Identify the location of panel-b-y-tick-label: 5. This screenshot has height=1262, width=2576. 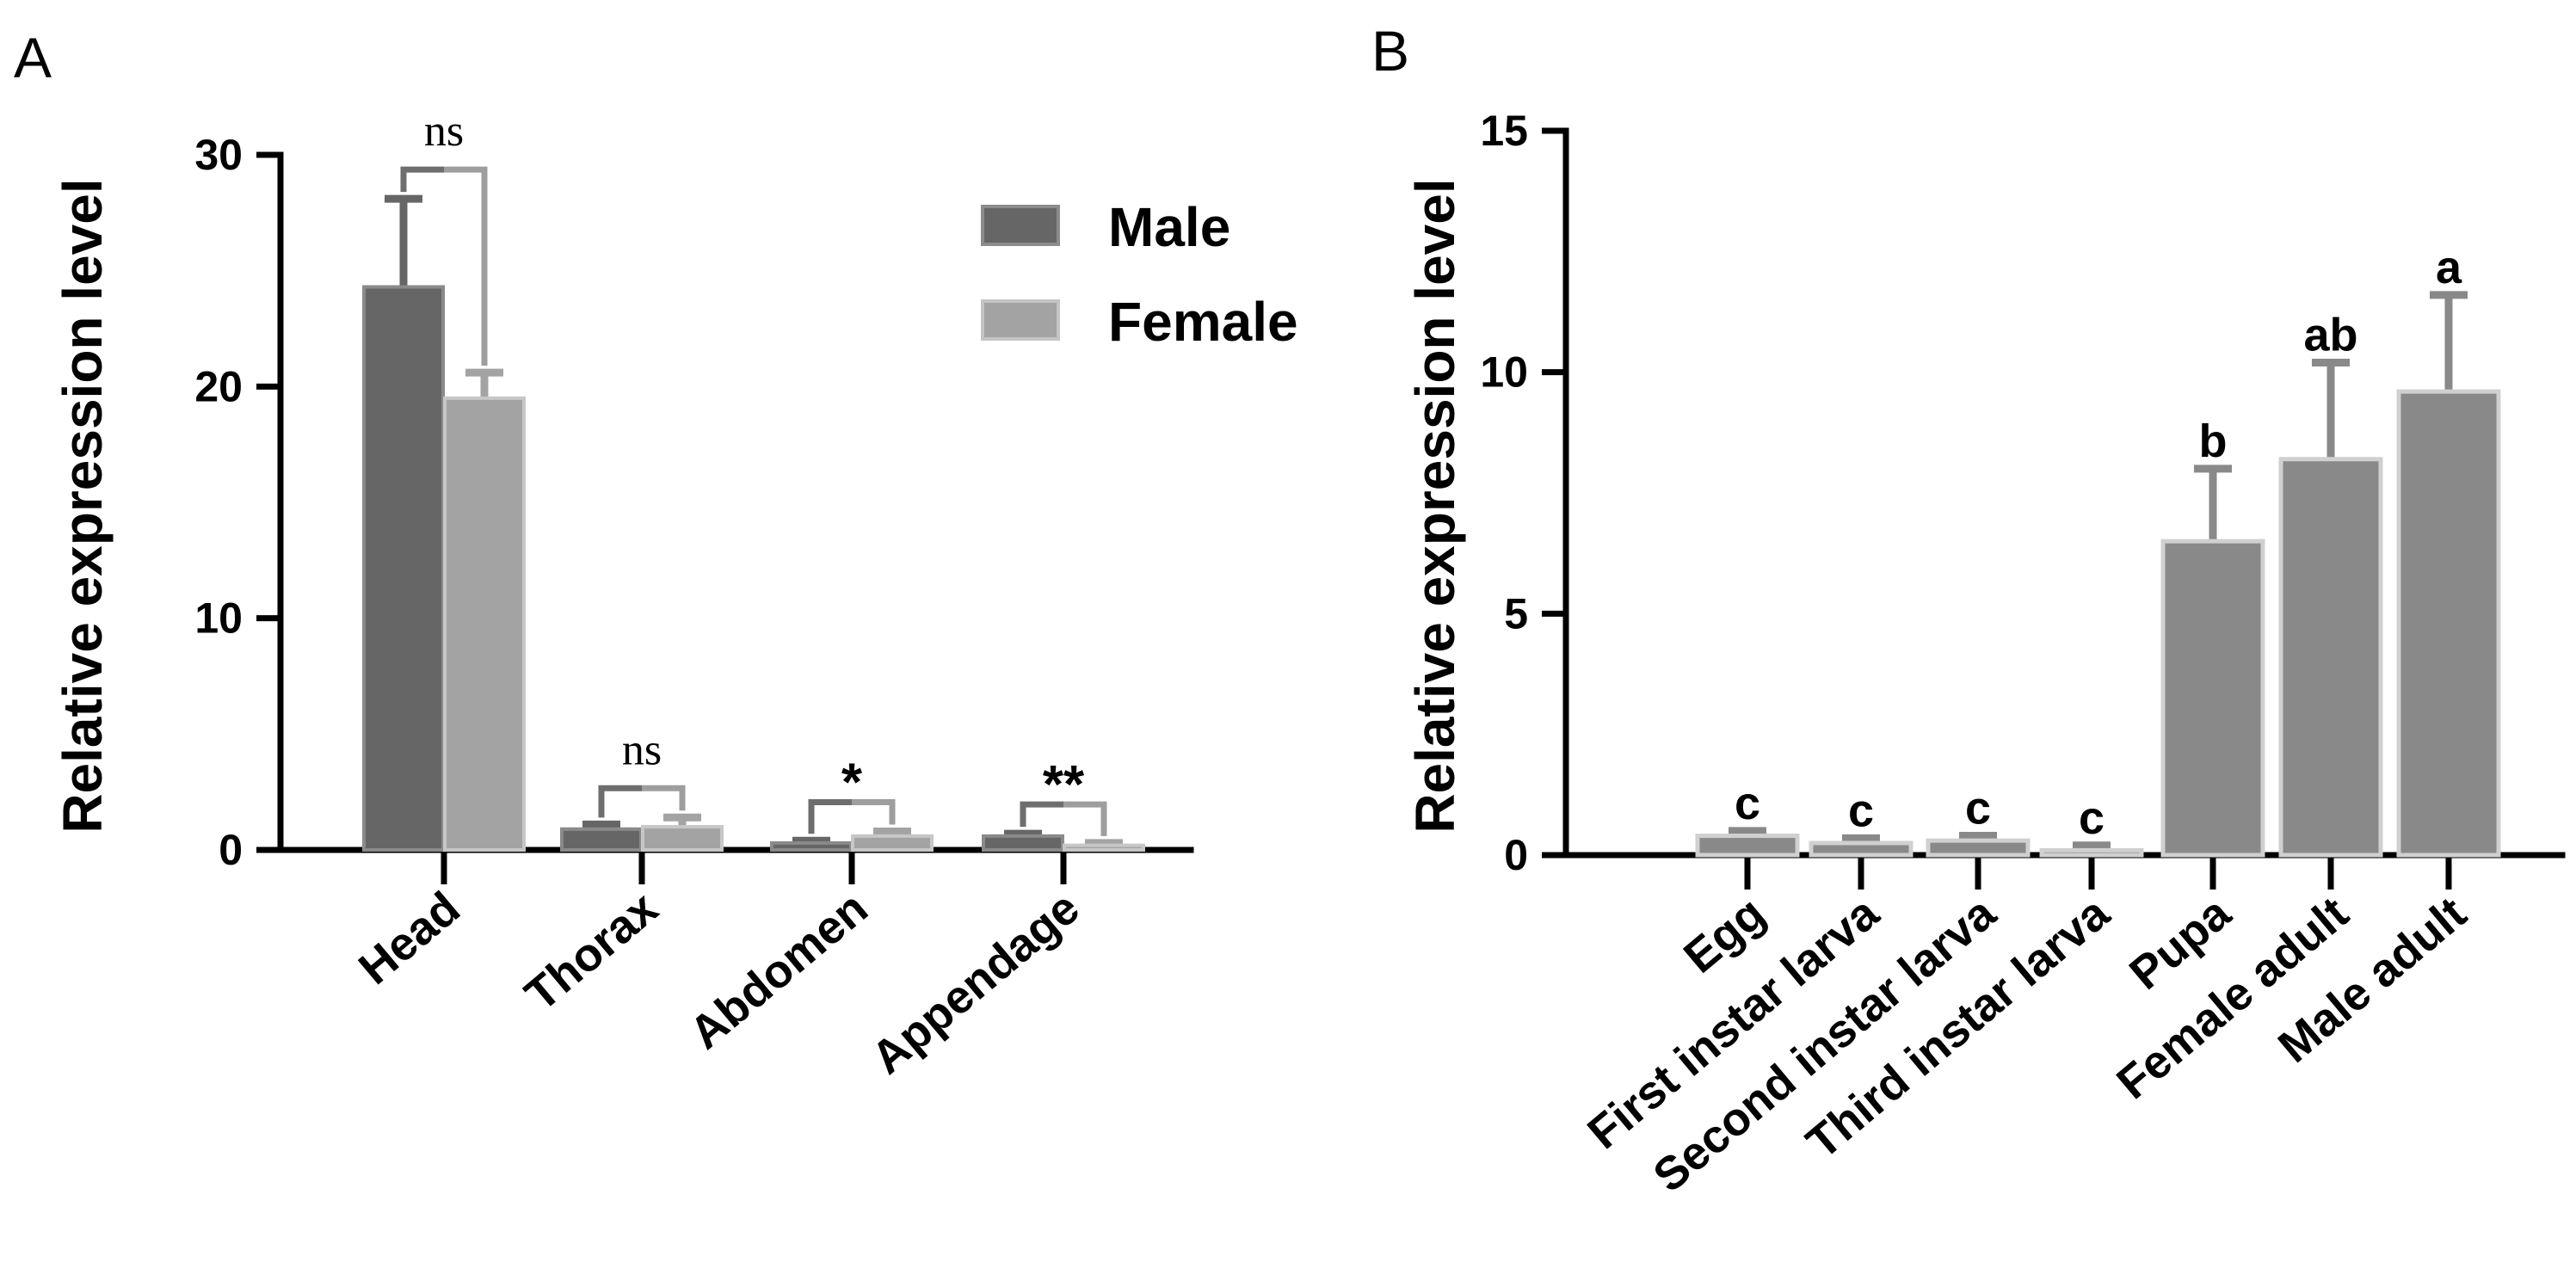
(1516, 613).